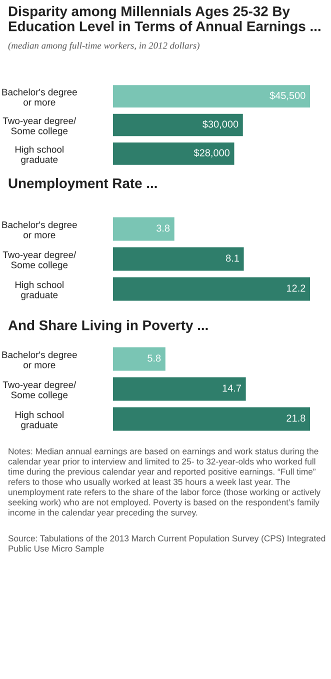  Describe the element at coordinates (232, 258) in the screenshot. I see `data-label: 8.1` at that location.